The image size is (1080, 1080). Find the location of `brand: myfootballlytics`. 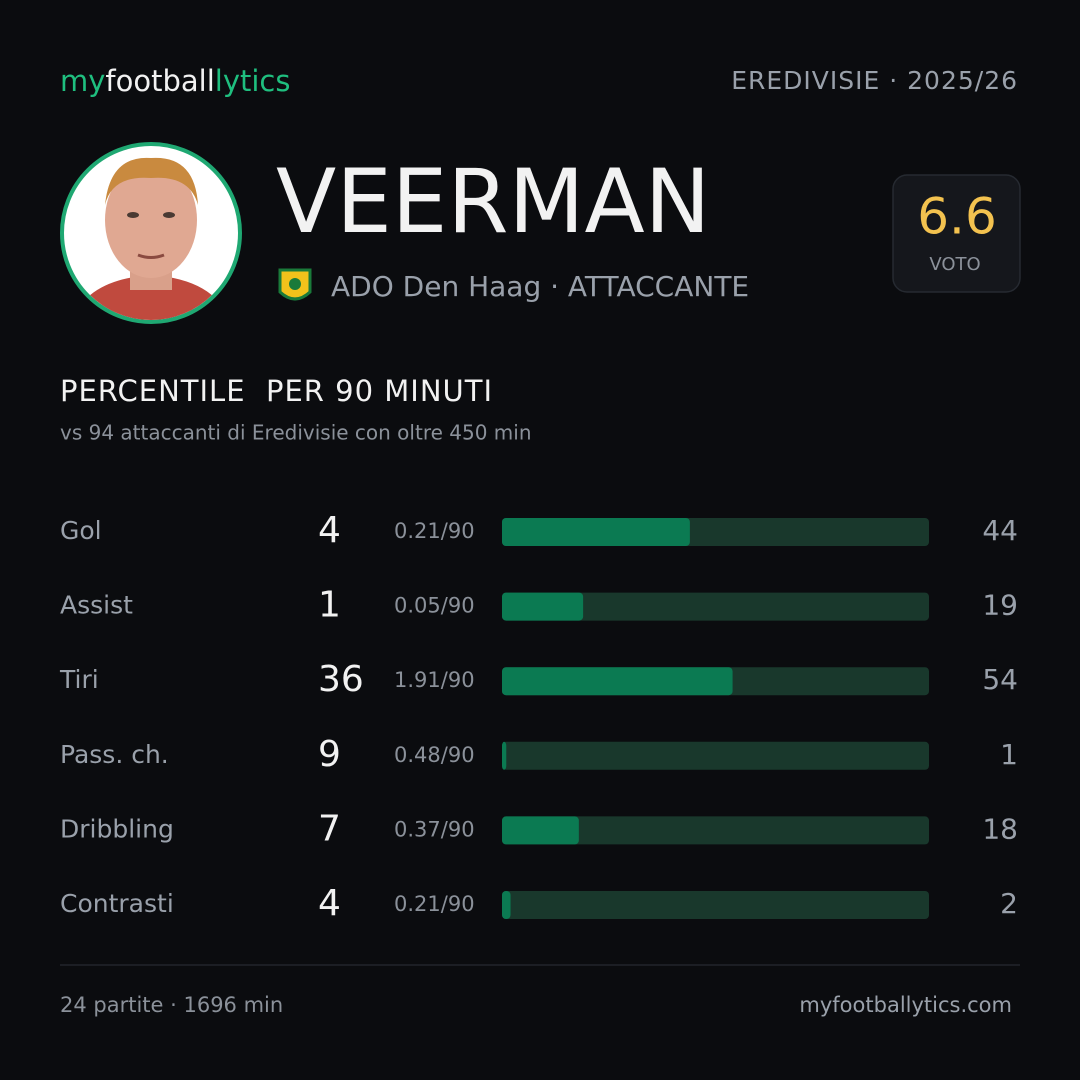

brand: myfootballlytics is located at coordinates (175, 81).